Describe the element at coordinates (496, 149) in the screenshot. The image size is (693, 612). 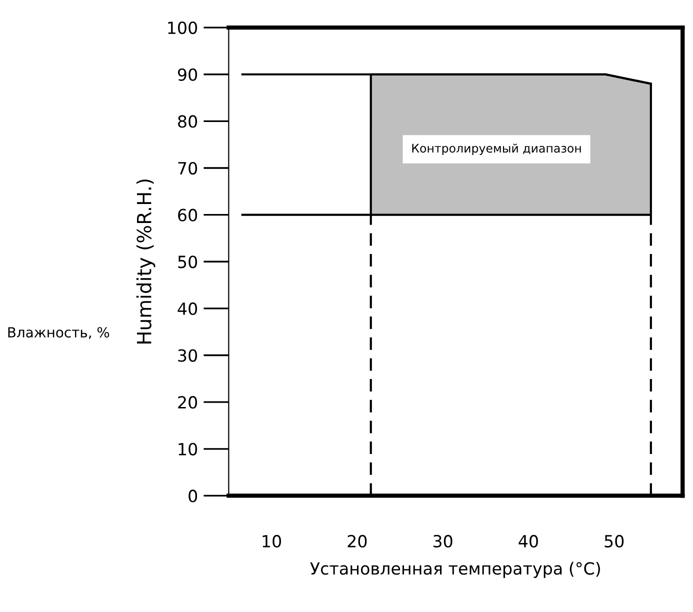
I see `annotation: Контролируемый диапазон` at that location.